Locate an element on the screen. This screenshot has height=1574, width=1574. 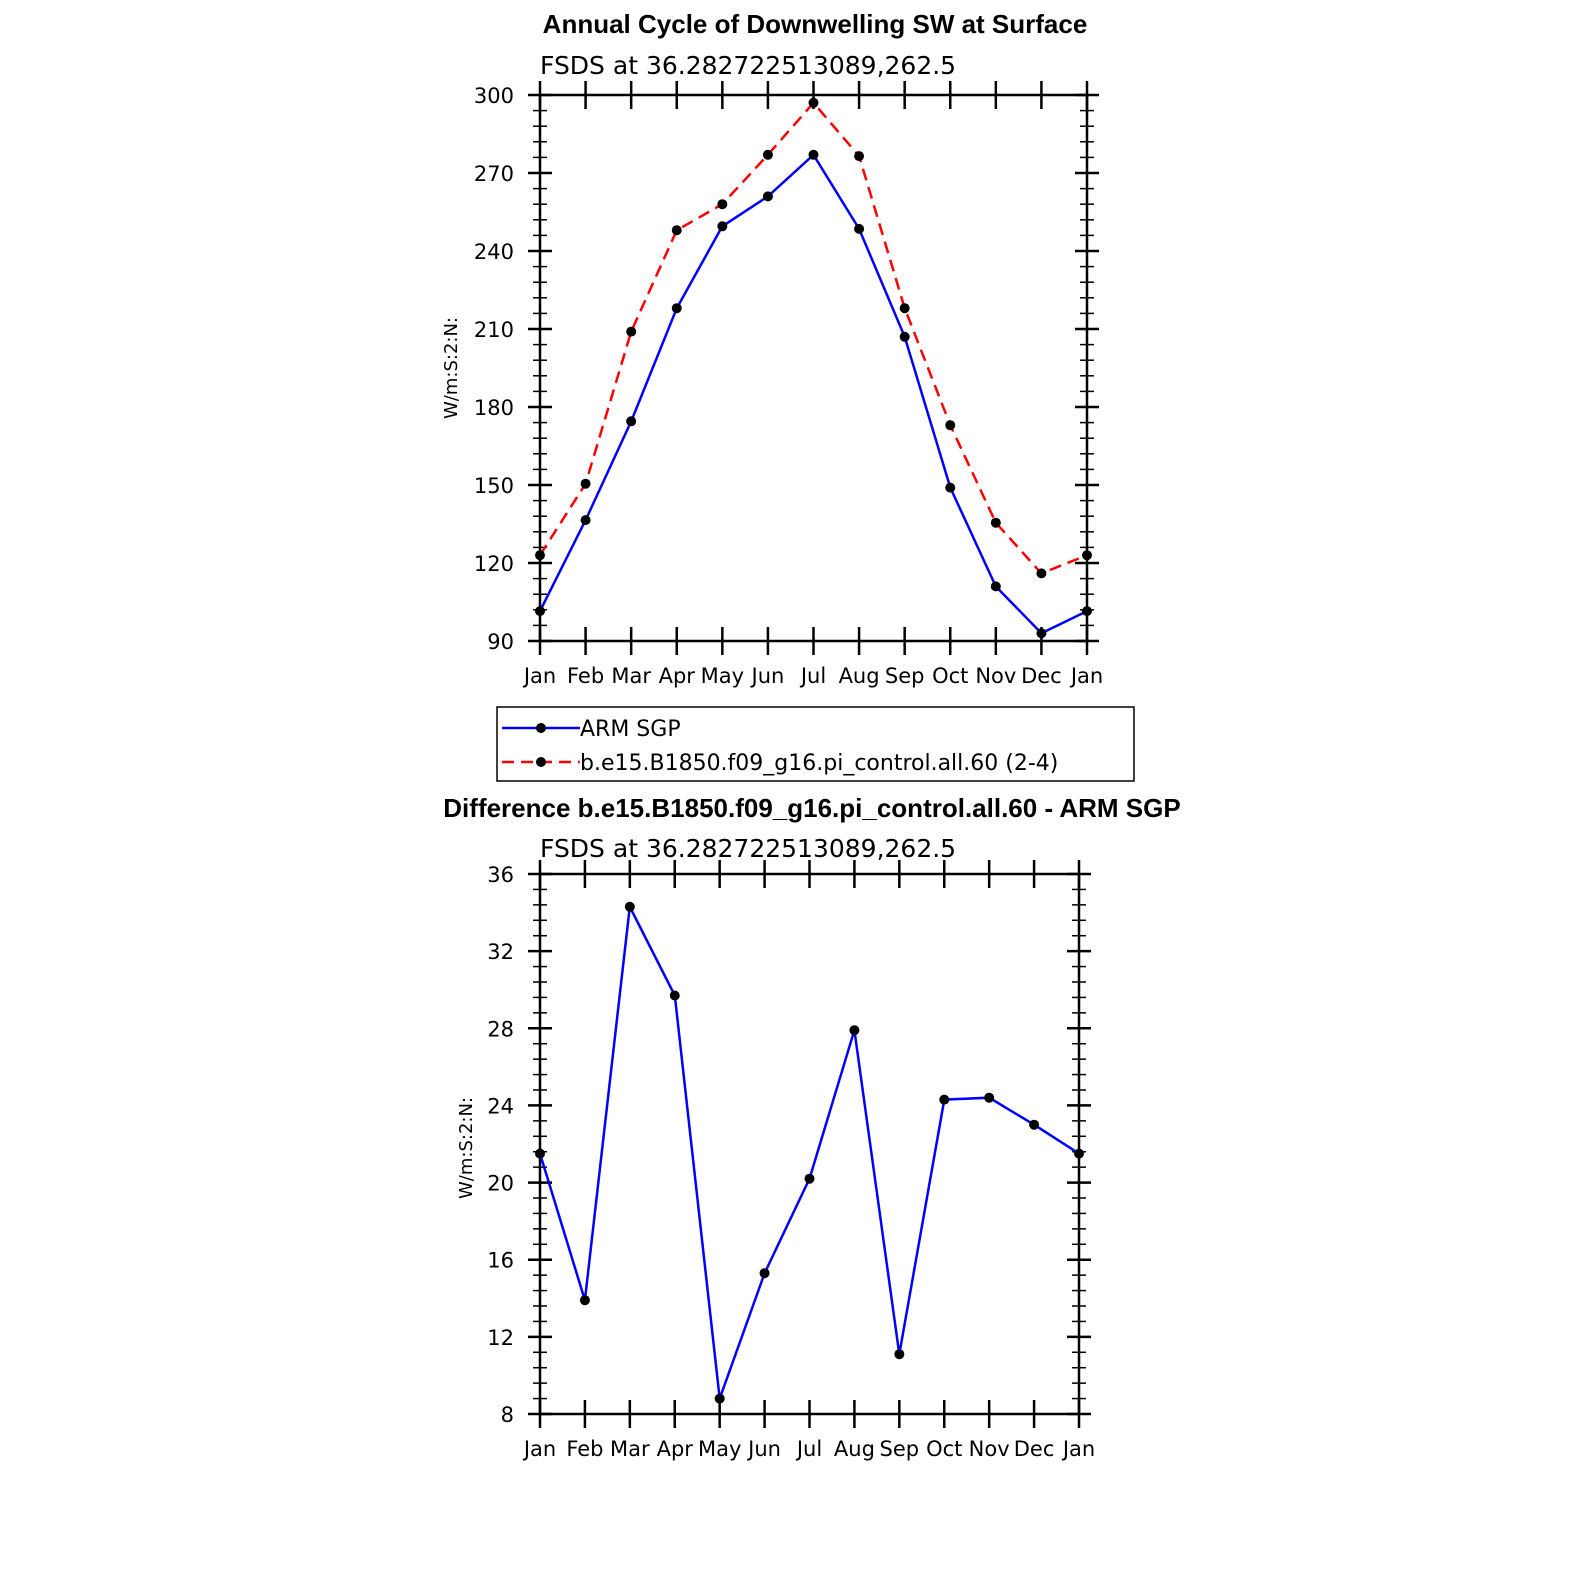
y-tick-label: 90 is located at coordinates (500, 642).